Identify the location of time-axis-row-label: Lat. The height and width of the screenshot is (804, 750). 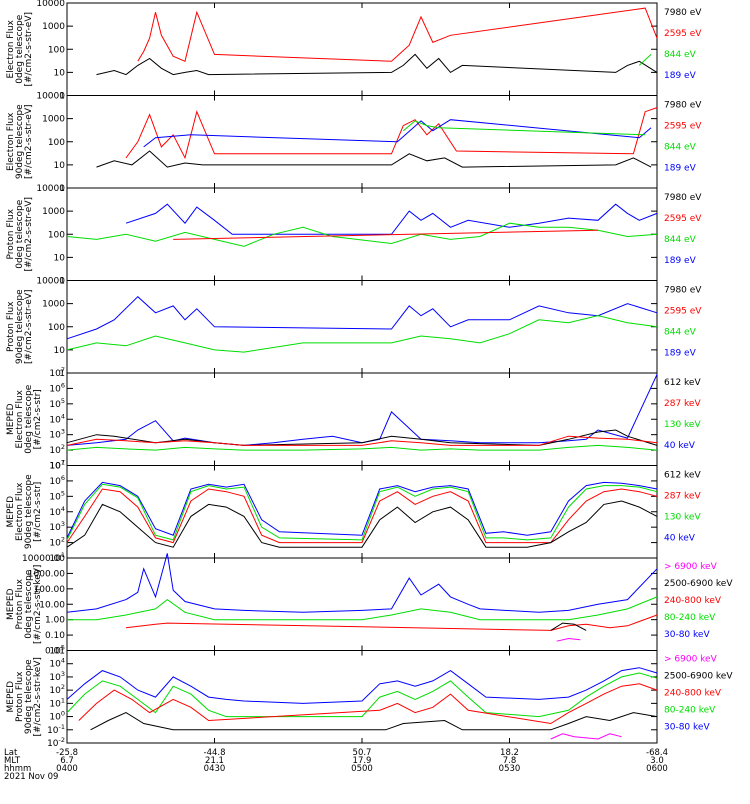
(11, 753).